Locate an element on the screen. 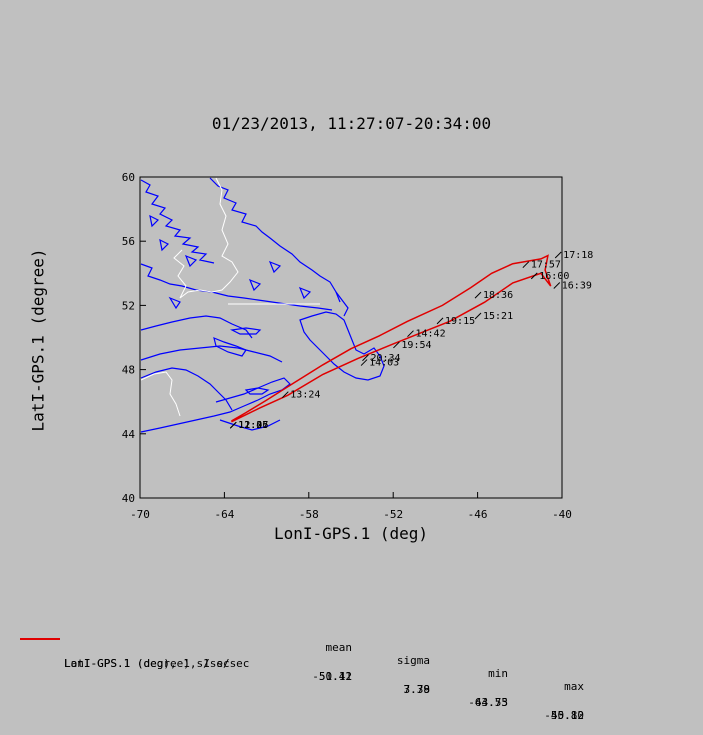 The image size is (703, 735). x-tick-label: -52 is located at coordinates (393, 514).